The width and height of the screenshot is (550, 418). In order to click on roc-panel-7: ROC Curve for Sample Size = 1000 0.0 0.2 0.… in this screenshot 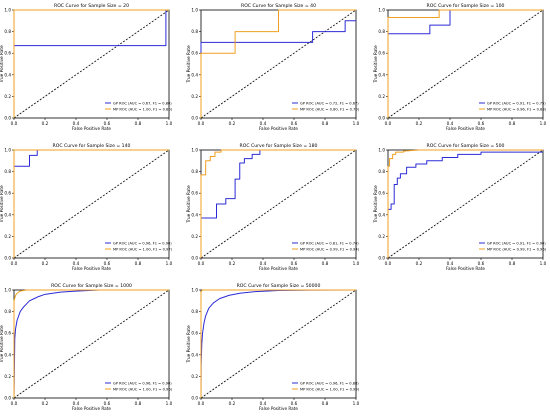, I will do `click(86, 347)`.